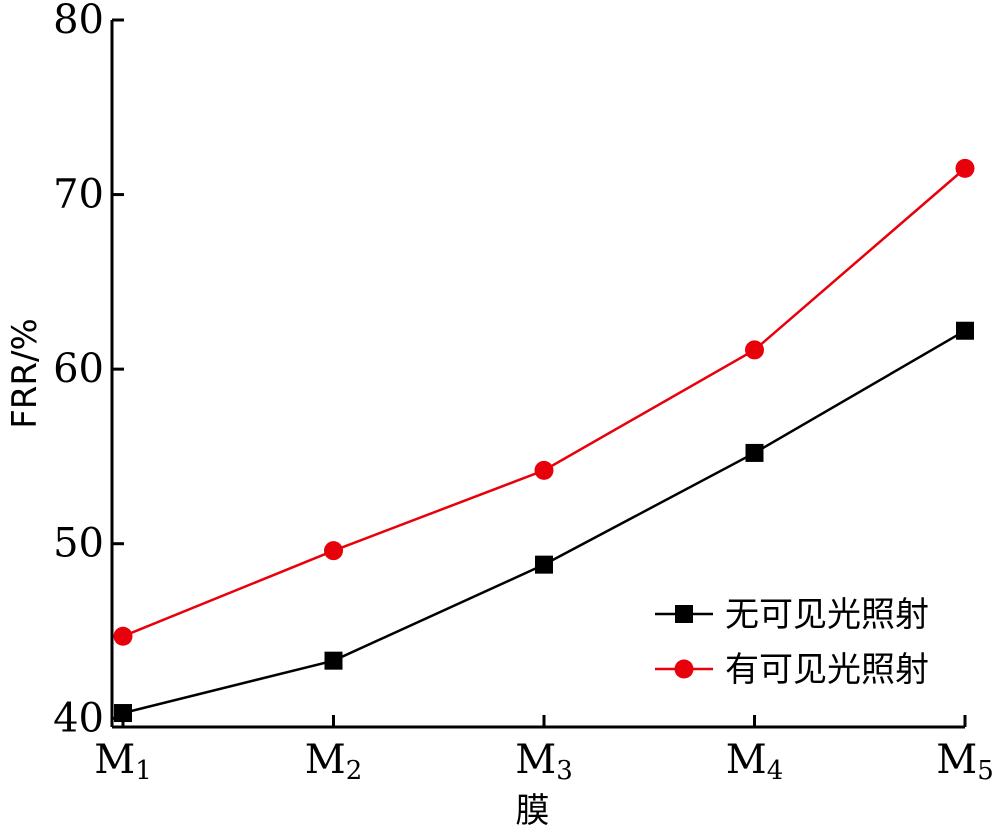  I want to click on legend-marker-circle, so click(684, 669).